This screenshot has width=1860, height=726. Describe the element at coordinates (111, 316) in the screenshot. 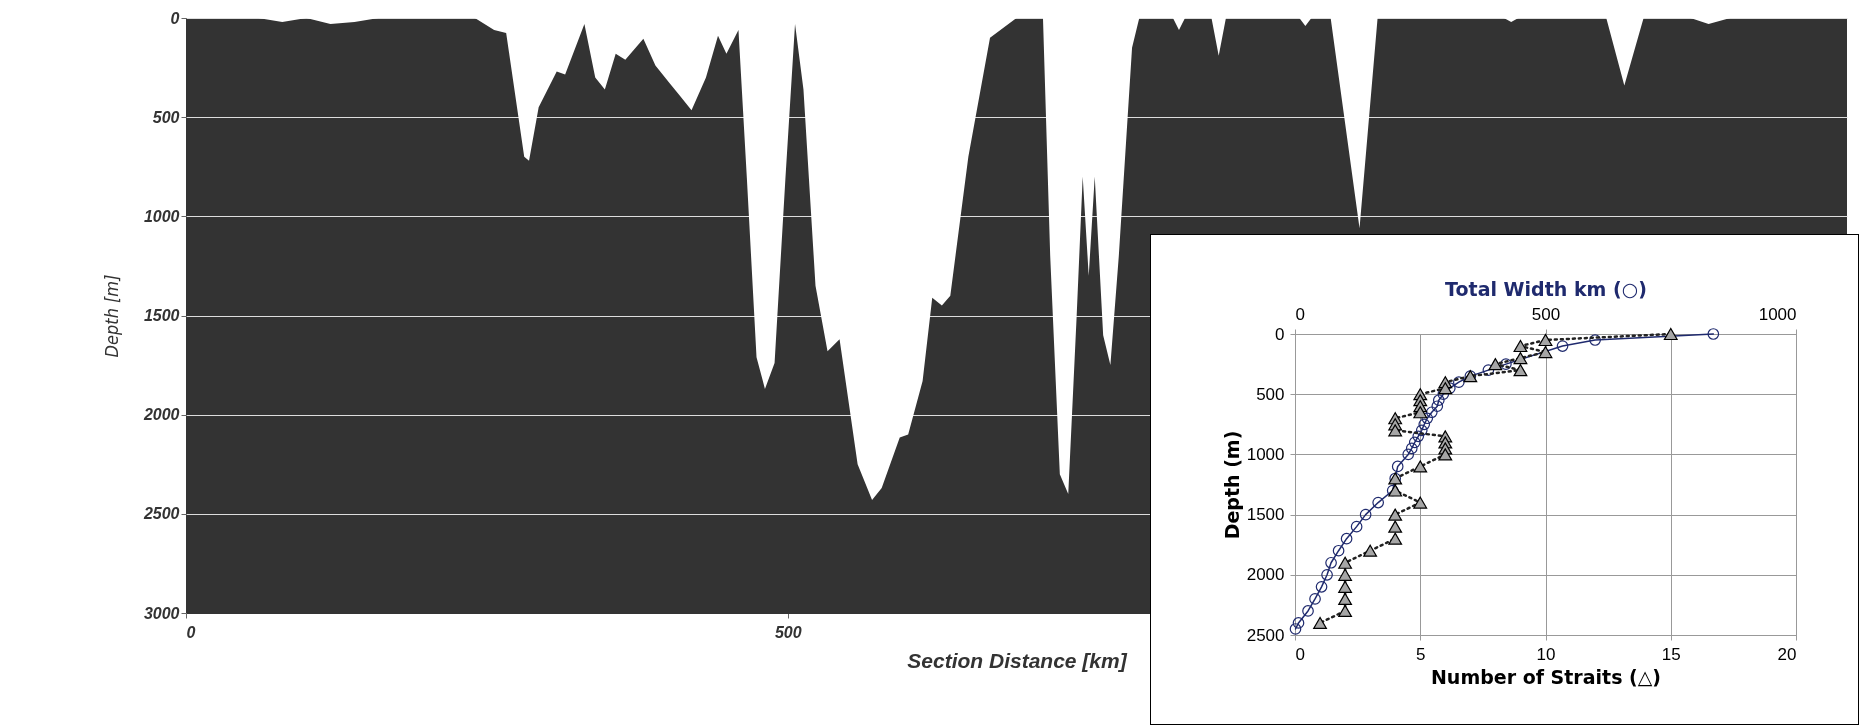

I see `y-axis-title: Depth [m]` at that location.